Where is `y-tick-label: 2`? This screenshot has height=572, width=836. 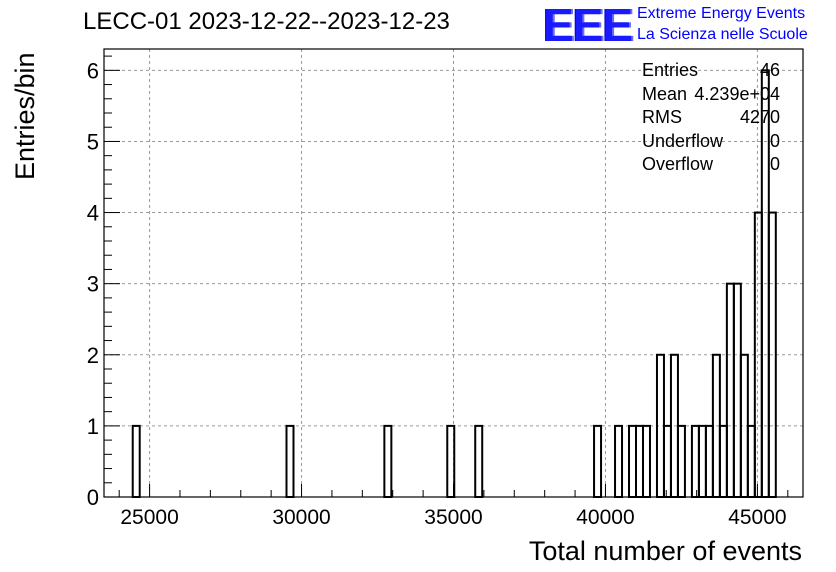
y-tick-label: 2 is located at coordinates (93, 355).